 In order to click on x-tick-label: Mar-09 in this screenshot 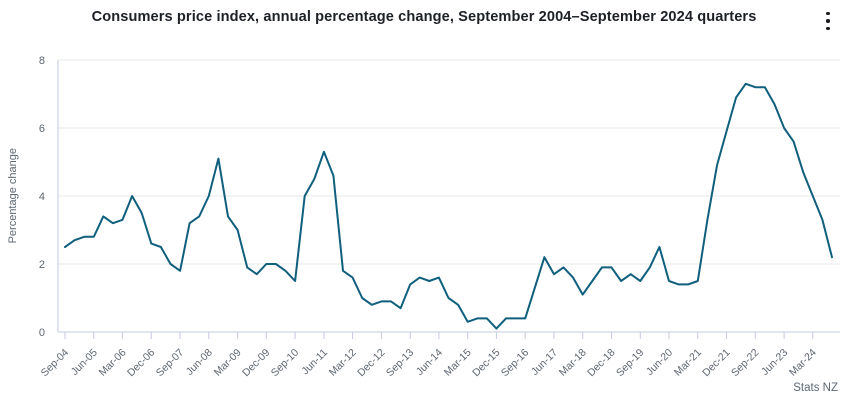, I will do `click(228, 363)`.